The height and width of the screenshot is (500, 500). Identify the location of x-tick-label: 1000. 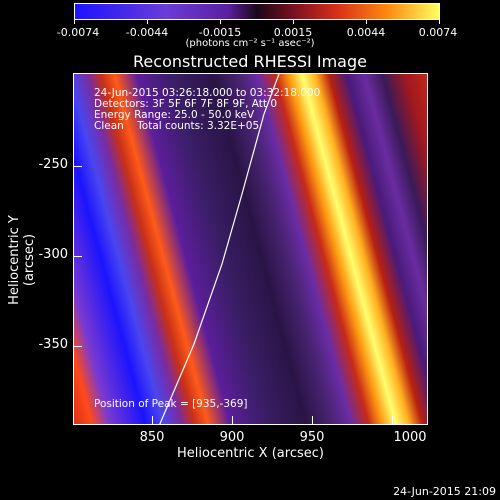
(410, 437).